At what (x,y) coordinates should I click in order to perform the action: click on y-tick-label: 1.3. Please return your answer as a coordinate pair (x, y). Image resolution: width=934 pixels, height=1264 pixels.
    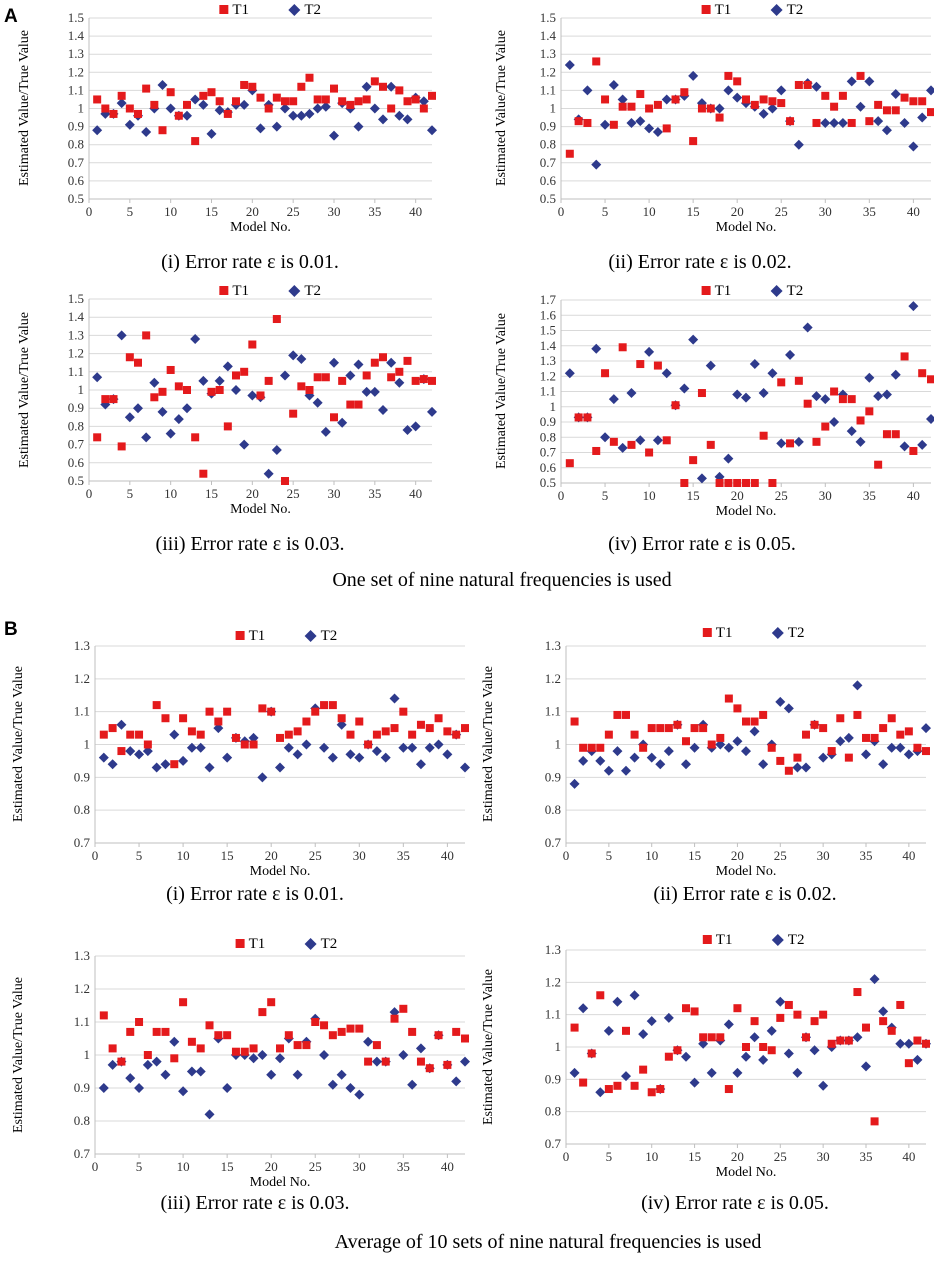
    Looking at the image, I should click on (553, 949).